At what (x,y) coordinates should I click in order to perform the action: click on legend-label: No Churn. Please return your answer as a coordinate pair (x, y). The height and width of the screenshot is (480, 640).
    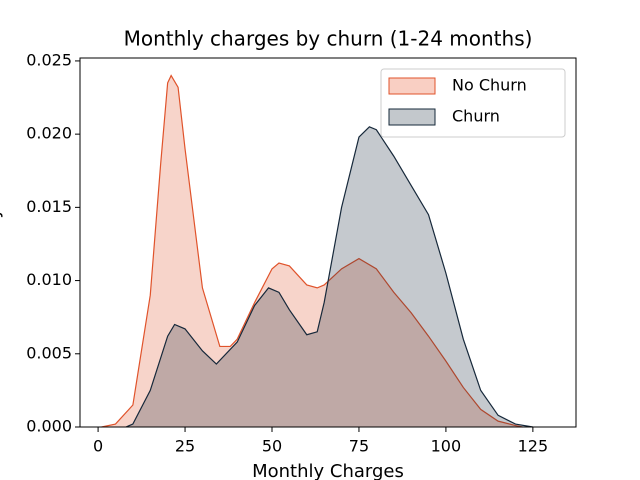
    Looking at the image, I should click on (489, 85).